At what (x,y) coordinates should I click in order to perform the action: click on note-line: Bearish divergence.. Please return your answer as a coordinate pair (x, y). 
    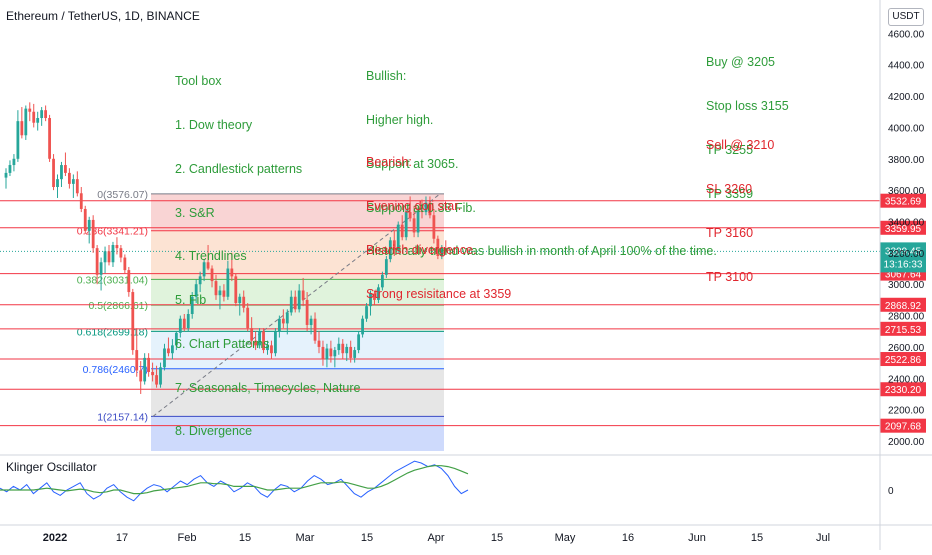
    Looking at the image, I should click on (421, 249).